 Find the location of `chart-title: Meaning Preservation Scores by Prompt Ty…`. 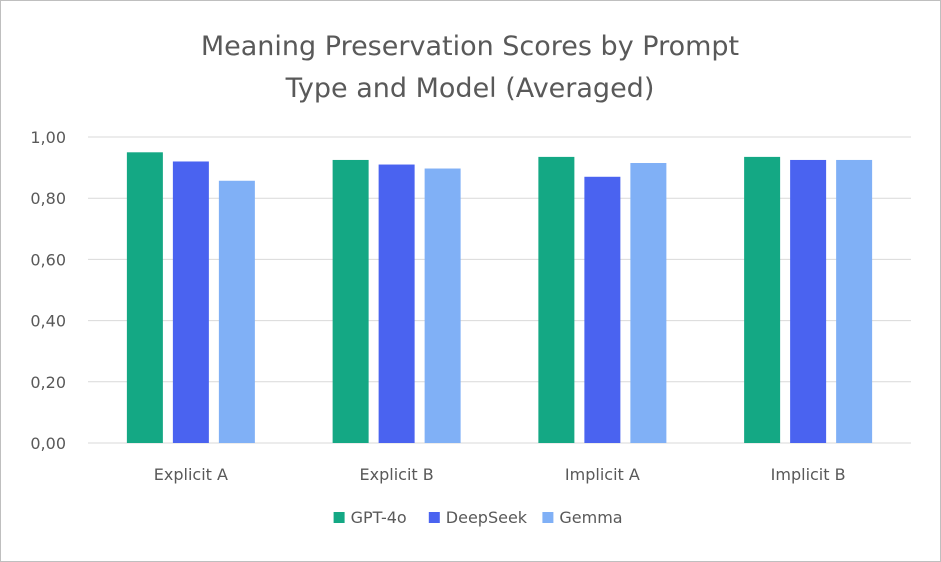

chart-title: Meaning Preservation Scores by Prompt Ty… is located at coordinates (470, 67).